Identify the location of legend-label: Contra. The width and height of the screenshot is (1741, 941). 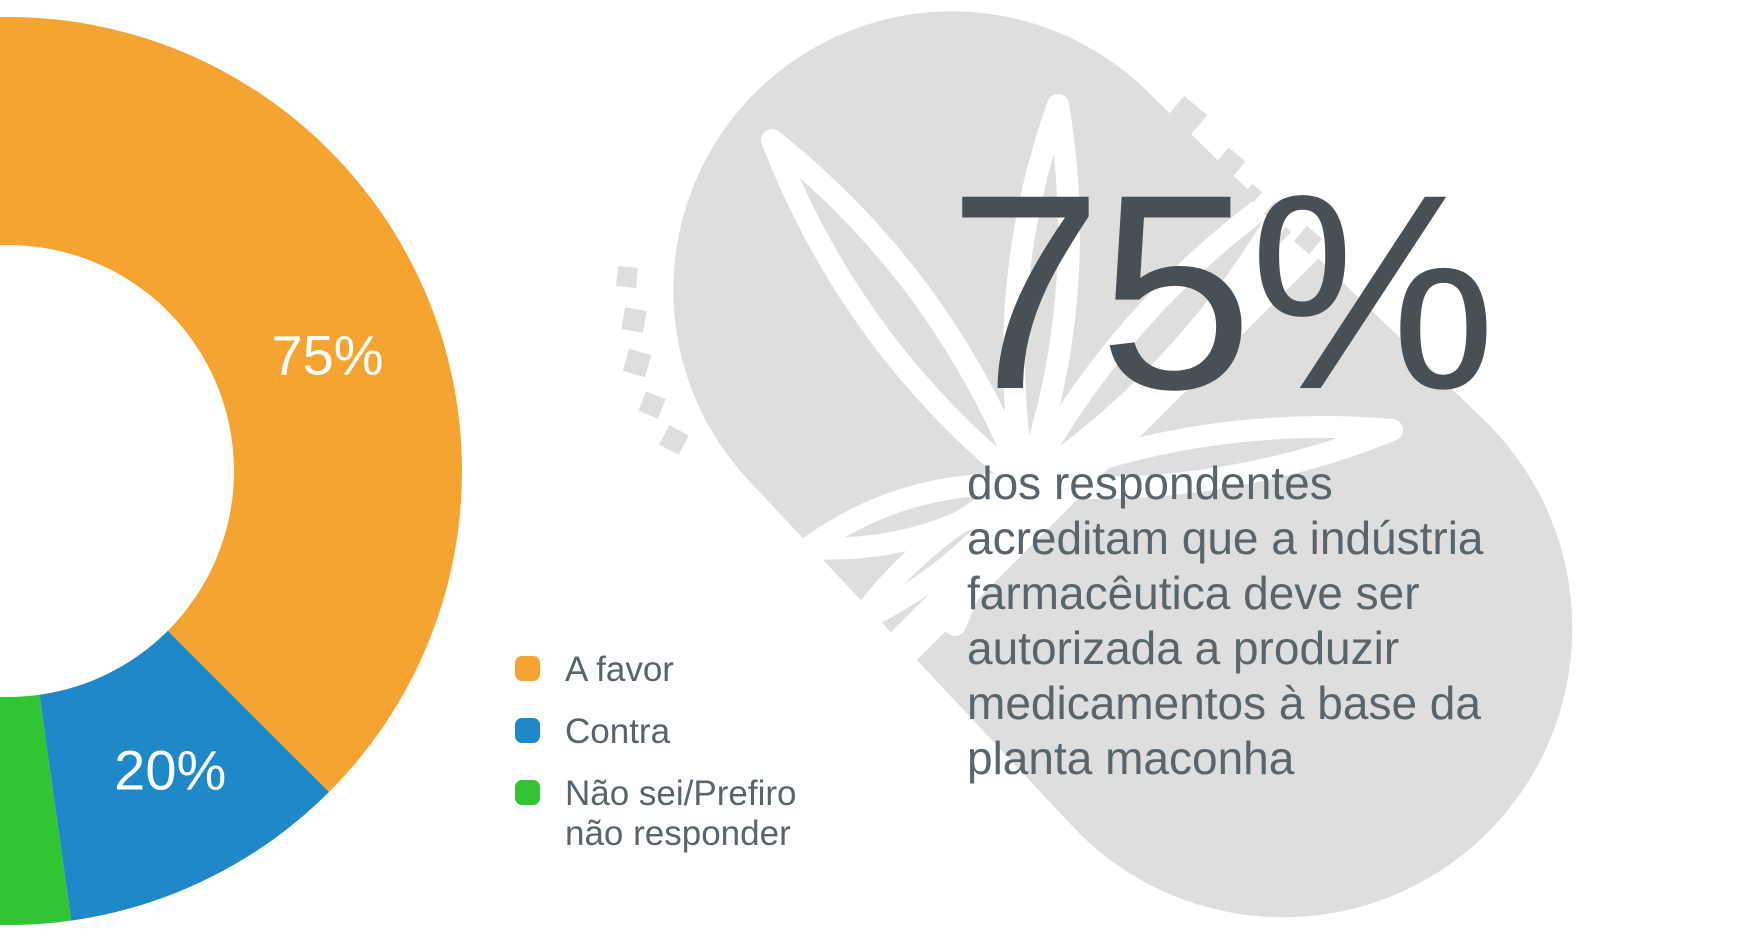
(618, 731).